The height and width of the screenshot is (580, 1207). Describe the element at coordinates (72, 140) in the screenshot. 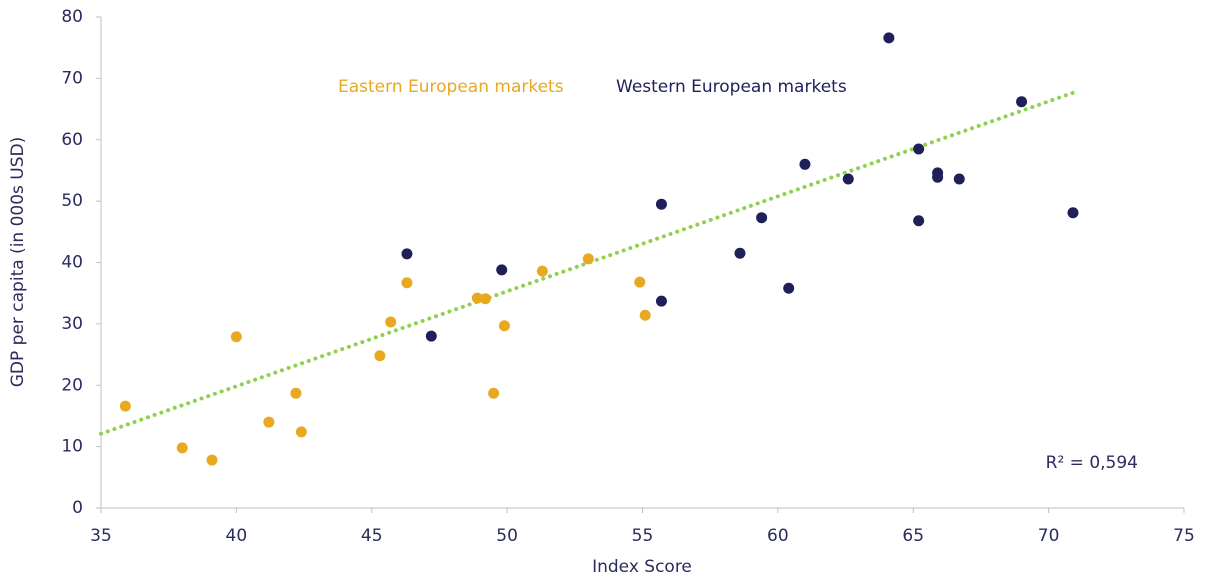

I see `y-tick-label: 60` at that location.